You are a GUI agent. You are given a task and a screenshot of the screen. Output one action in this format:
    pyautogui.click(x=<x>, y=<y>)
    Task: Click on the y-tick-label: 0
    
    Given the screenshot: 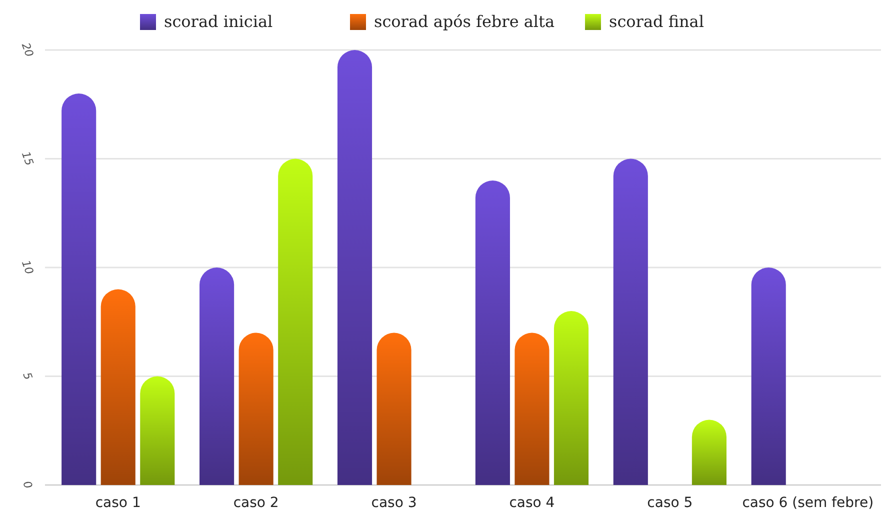 What is the action you would take?
    pyautogui.click(x=27, y=484)
    